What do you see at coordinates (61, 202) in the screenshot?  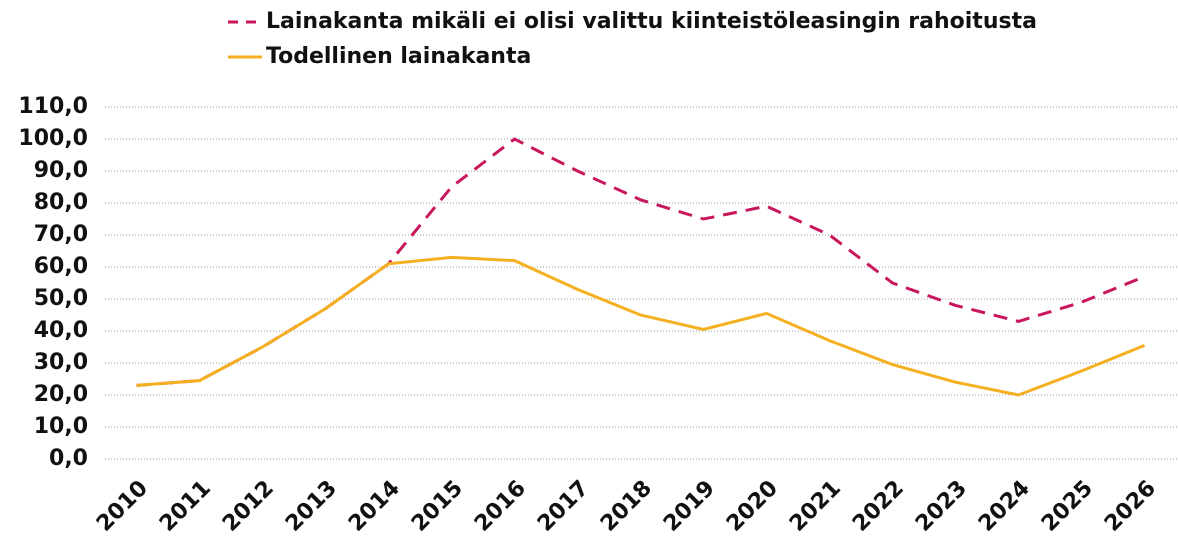 I see `y-tick-label: 80,0` at bounding box center [61, 202].